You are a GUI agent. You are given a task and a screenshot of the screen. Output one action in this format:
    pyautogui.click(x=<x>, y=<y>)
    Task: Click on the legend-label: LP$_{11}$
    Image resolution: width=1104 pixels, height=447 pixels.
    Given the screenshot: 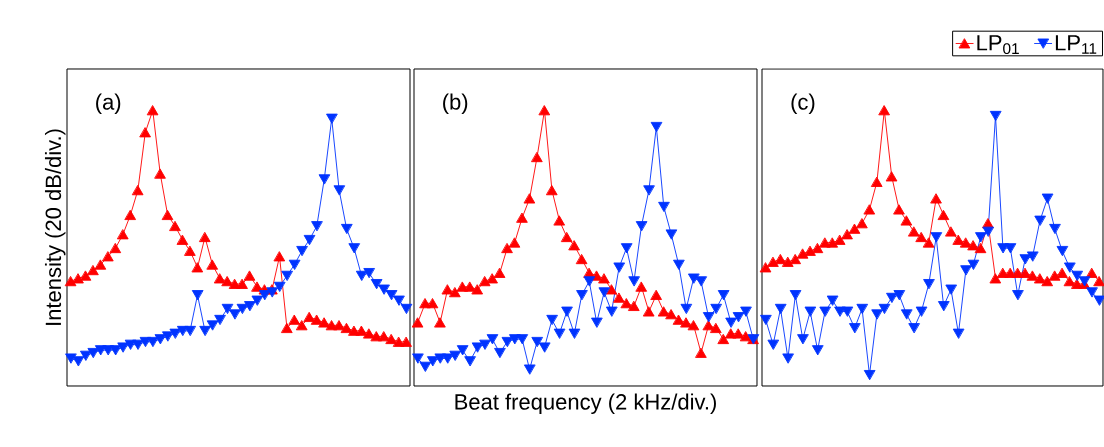 What is the action you would take?
    pyautogui.click(x=1076, y=44)
    